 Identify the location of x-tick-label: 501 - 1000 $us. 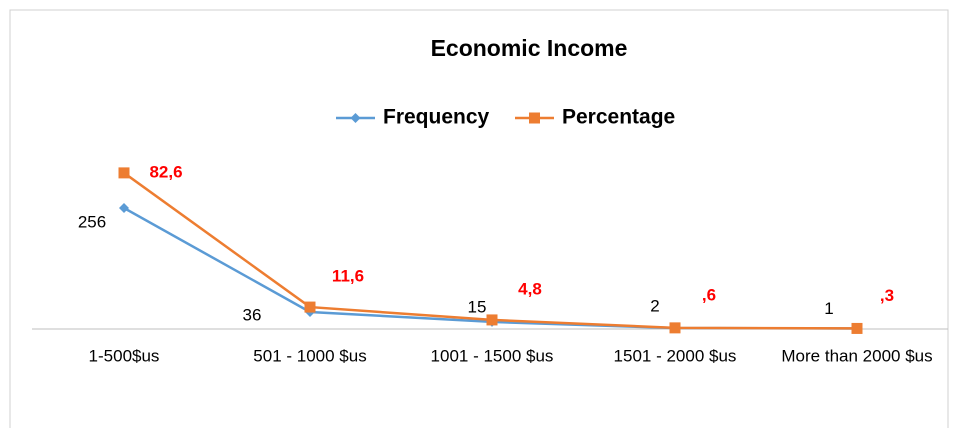
(309, 355).